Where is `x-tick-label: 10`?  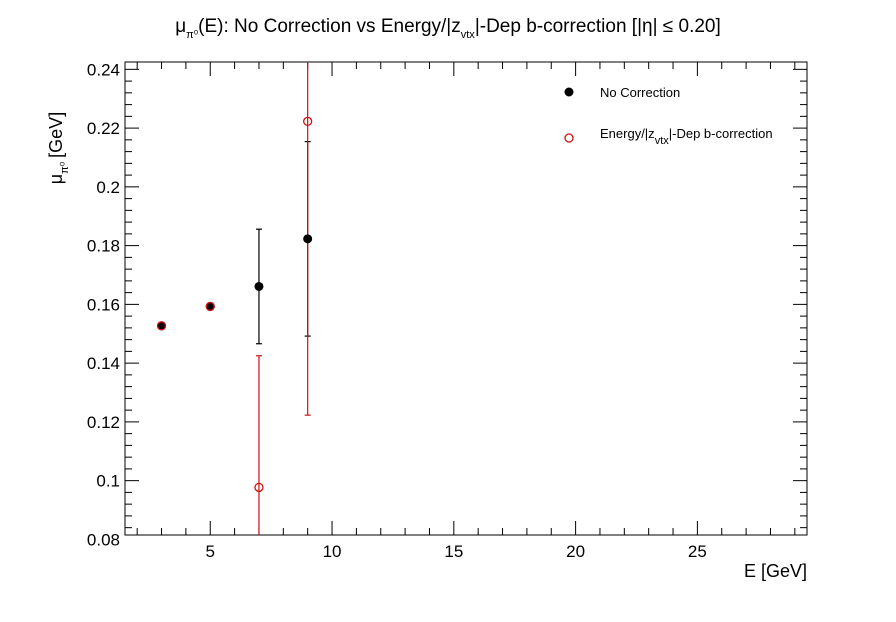 x-tick-label: 10 is located at coordinates (332, 551).